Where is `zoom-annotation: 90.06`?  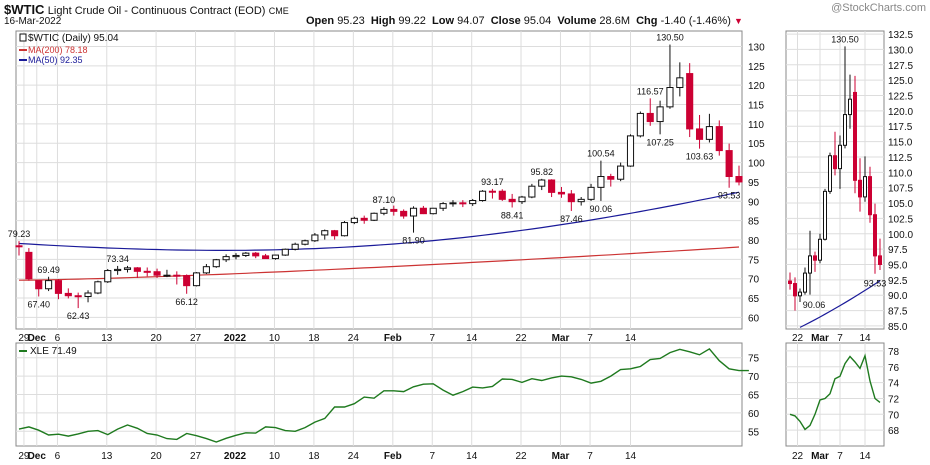
zoom-annotation: 90.06 is located at coordinates (814, 305).